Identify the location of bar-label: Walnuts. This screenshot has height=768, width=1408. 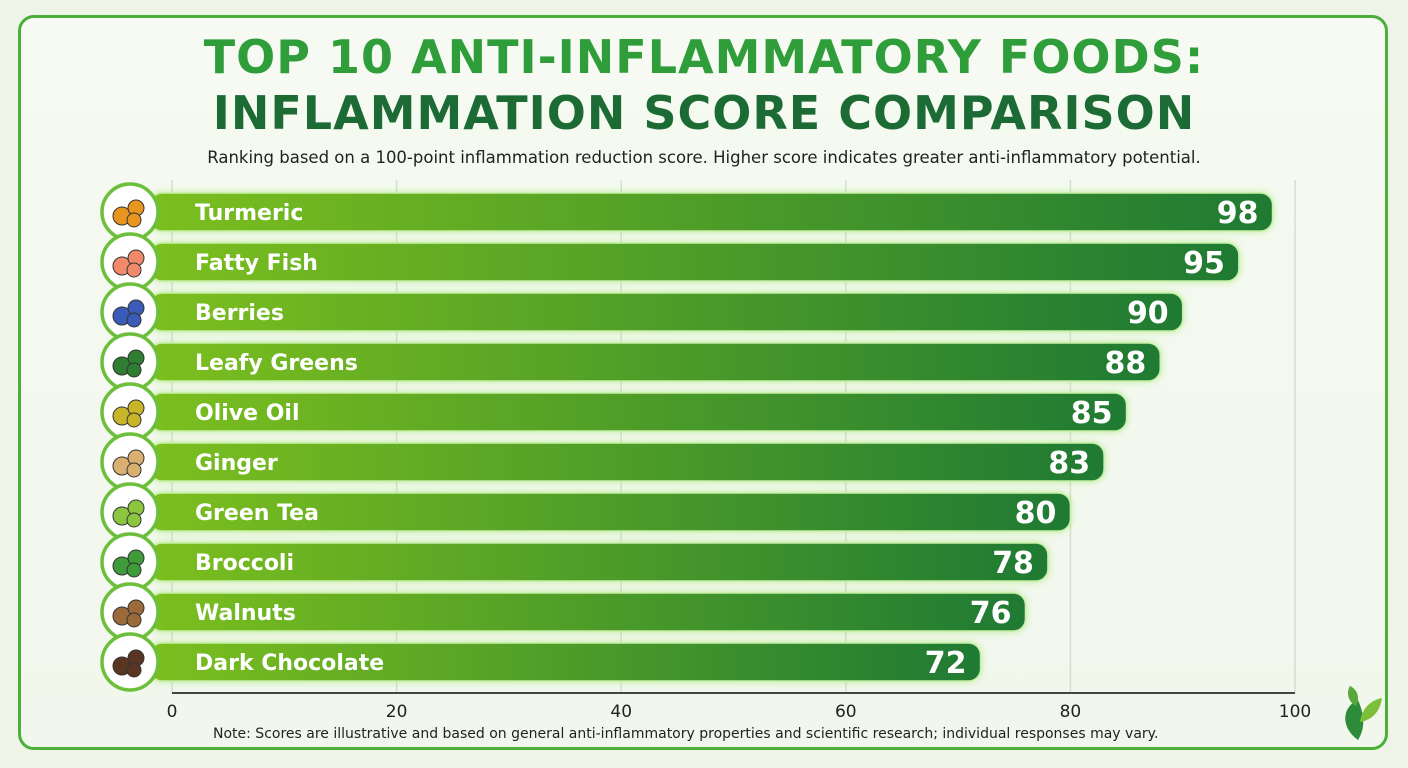
(245, 613).